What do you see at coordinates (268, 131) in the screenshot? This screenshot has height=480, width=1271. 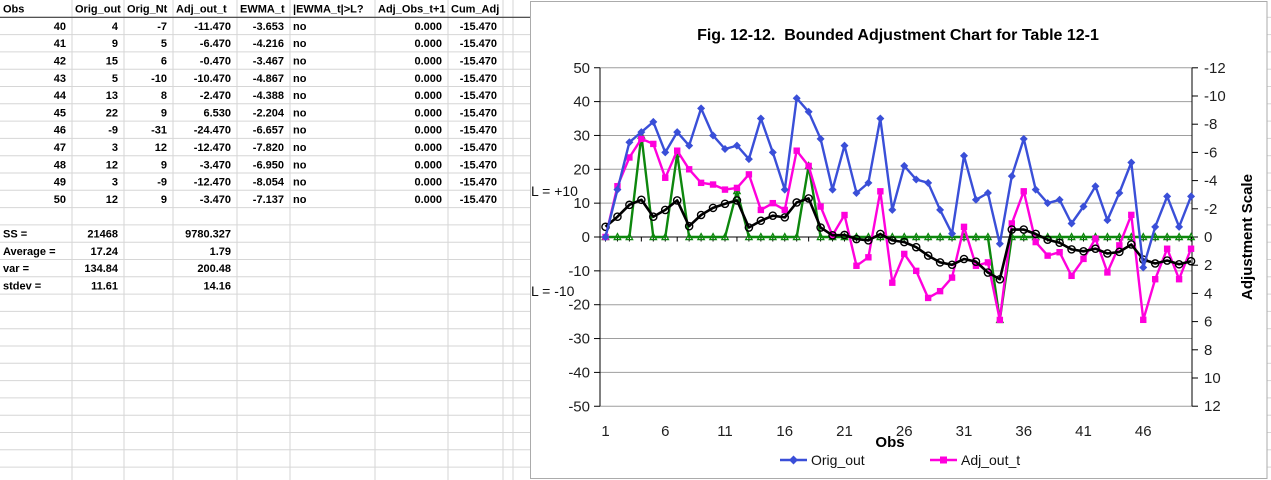 I see `table-cell-r6-c4: -6.657` at bounding box center [268, 131].